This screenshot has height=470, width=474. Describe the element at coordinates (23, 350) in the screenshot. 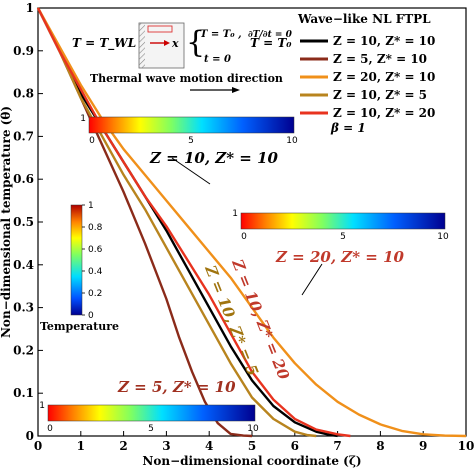

I see `y-tick-label: 0.2` at that location.